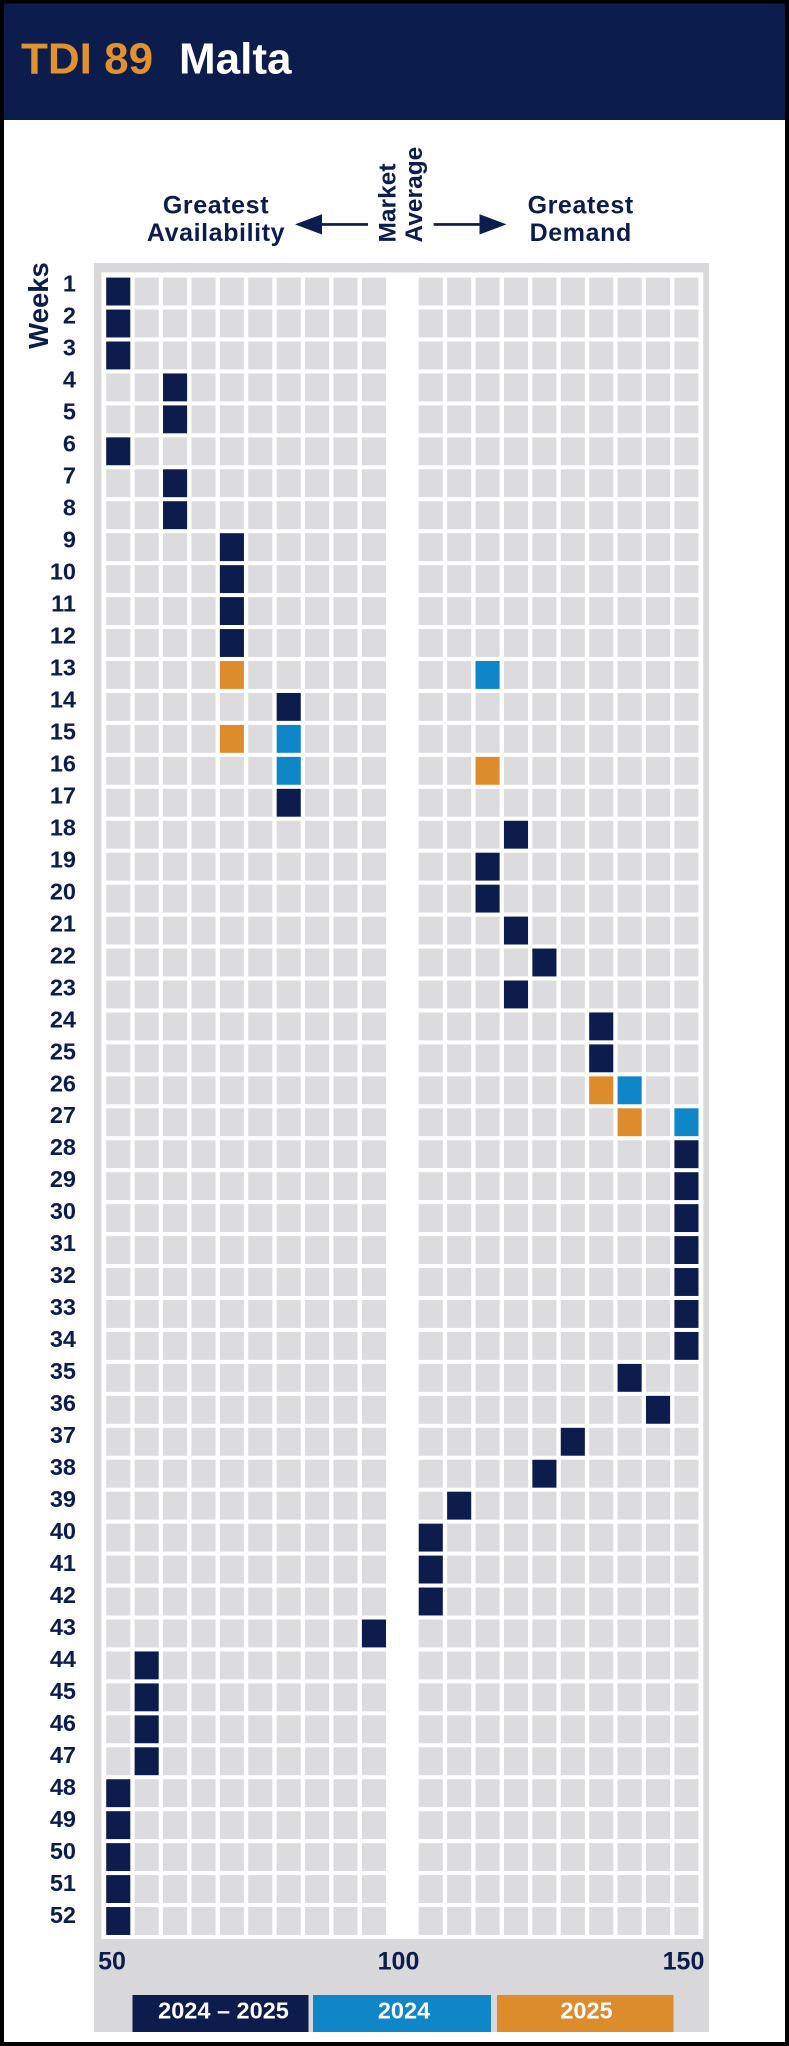 The image size is (789, 2046). Describe the element at coordinates (63, 795) in the screenshot. I see `svg-text: 17` at that location.